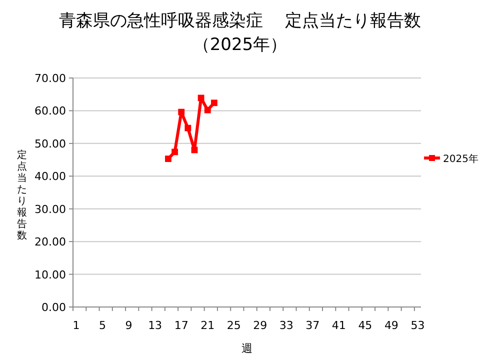  Describe the element at coordinates (102, 325) in the screenshot. I see `x-tick-label: 5` at that location.